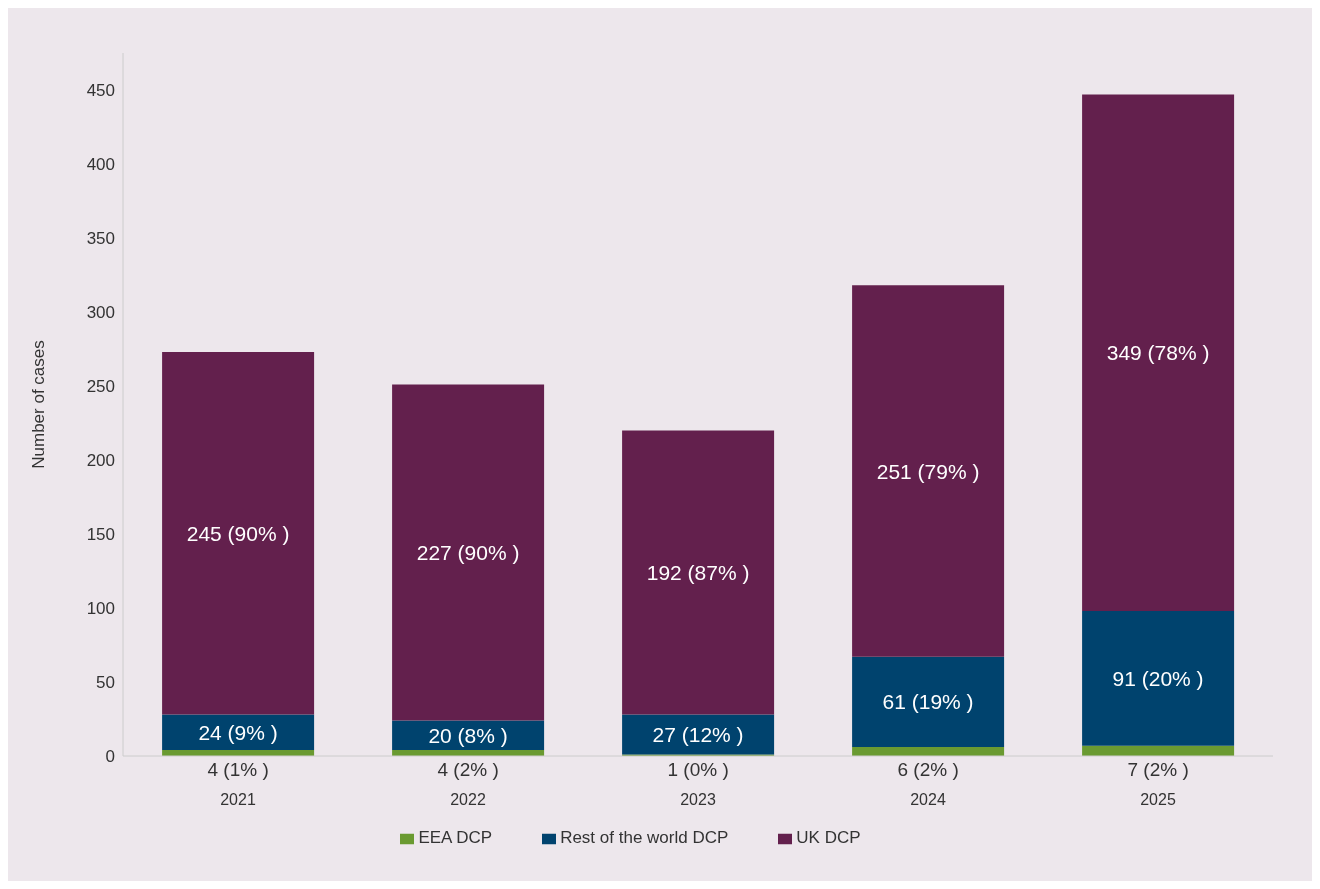 The image size is (1320, 889). I want to click on y-tick-label: 450, so click(100, 91).